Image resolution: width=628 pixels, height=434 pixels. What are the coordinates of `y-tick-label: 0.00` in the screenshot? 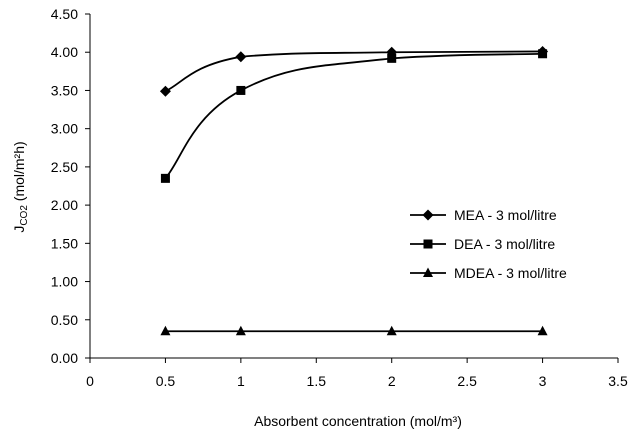 It's located at (64, 358).